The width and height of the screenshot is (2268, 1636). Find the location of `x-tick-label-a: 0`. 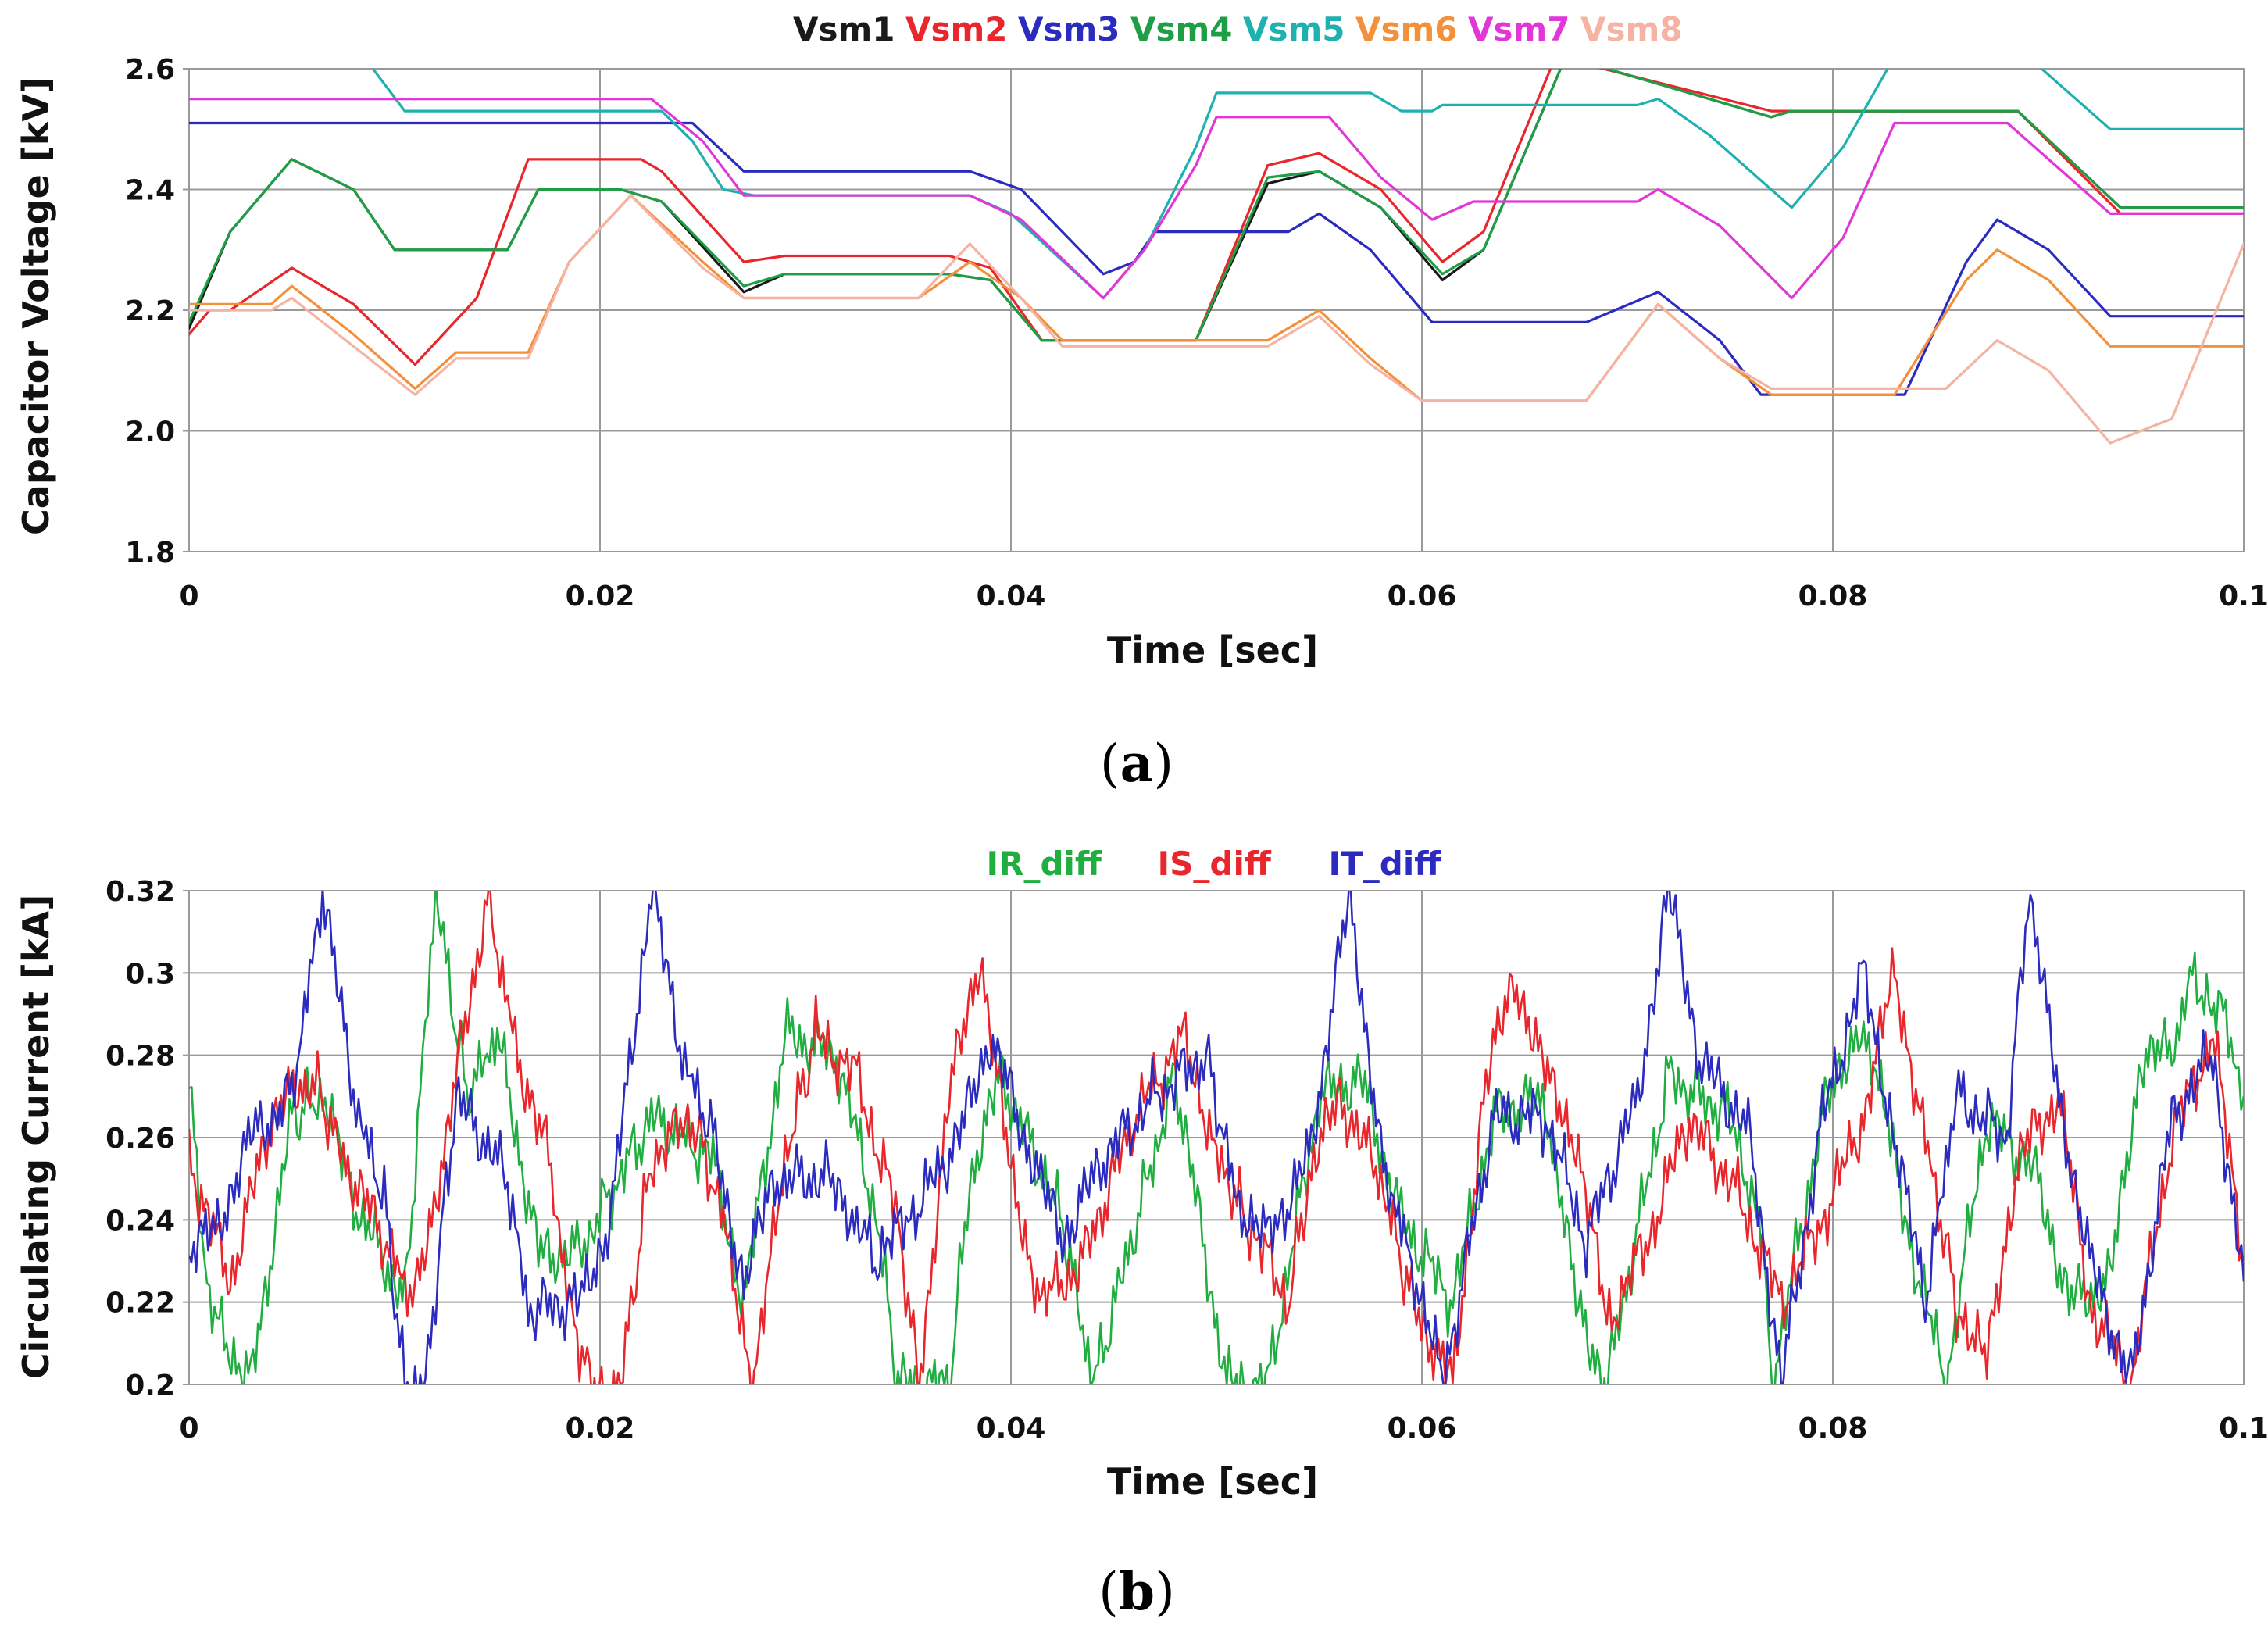

x-tick-label-a: 0 is located at coordinates (188, 596).